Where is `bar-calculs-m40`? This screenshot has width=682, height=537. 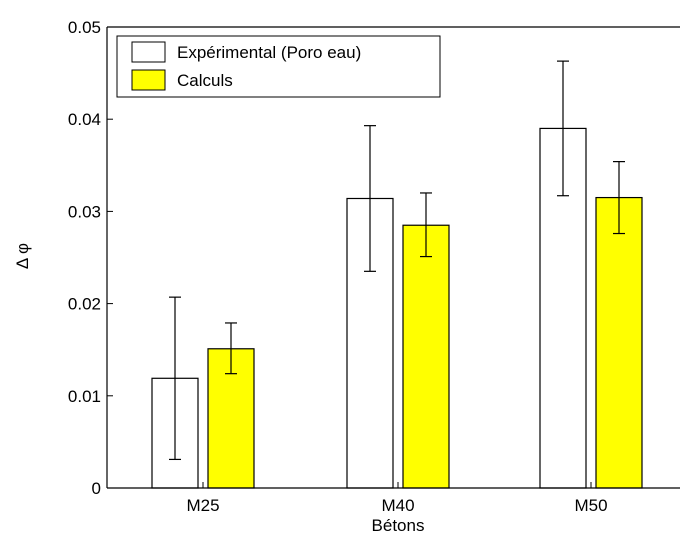 bar-calculs-m40 is located at coordinates (426, 356).